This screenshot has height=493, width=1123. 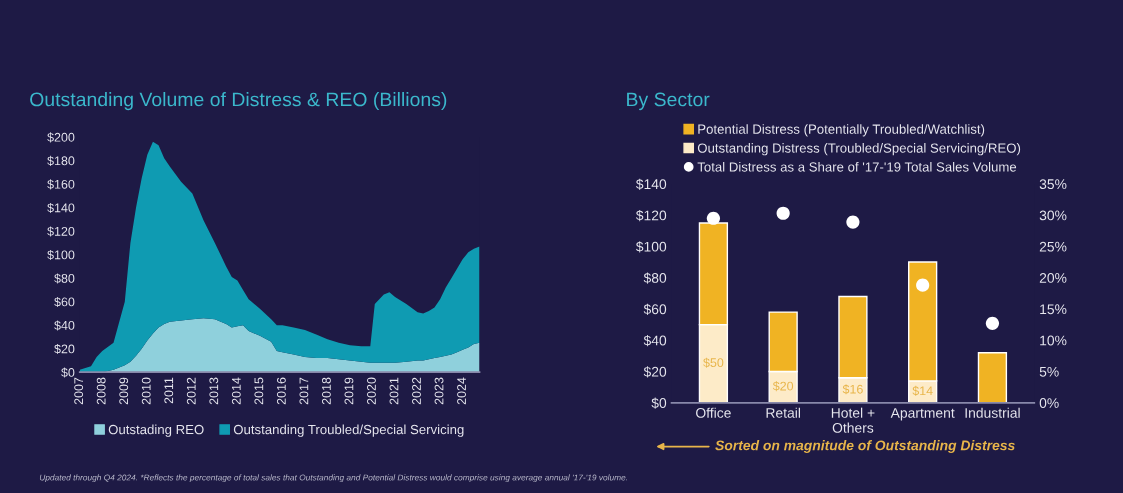 I want to click on data-label: $20, so click(x=783, y=386).